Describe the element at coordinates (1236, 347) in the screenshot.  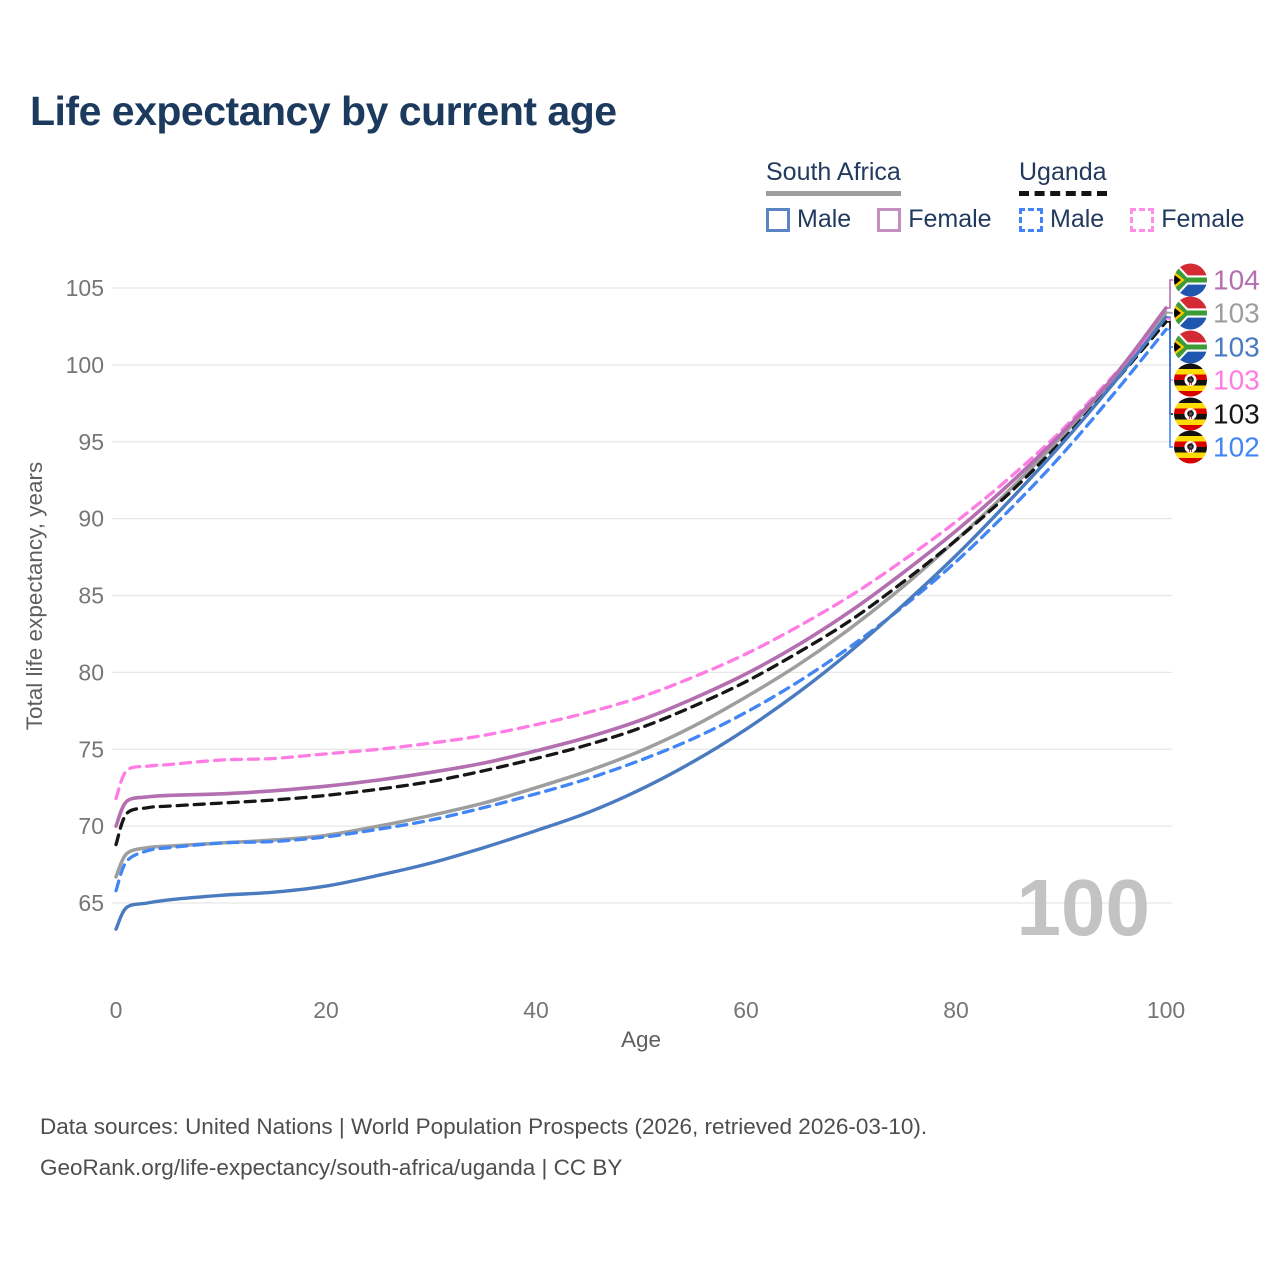
I see `end-label-sa-male: 103` at that location.